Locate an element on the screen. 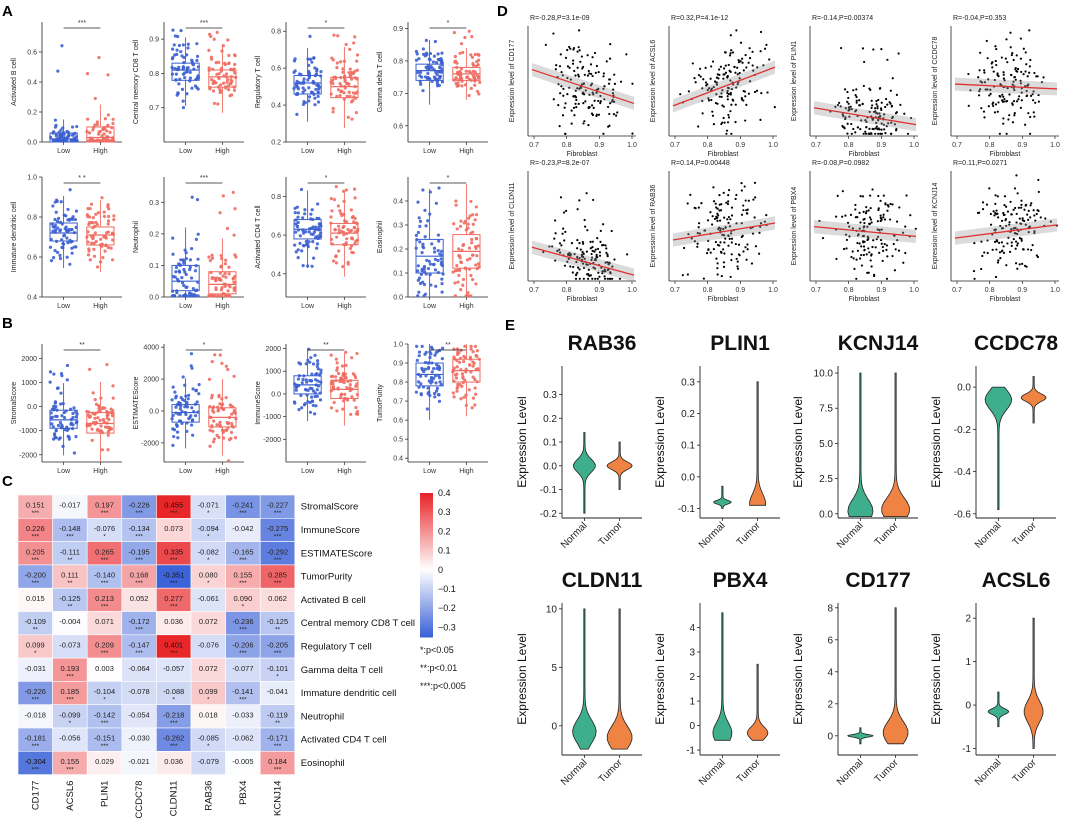 Image resolution: width=1065 pixels, height=823 pixels. y-tick-label: 0.0 is located at coordinates (32, 143).